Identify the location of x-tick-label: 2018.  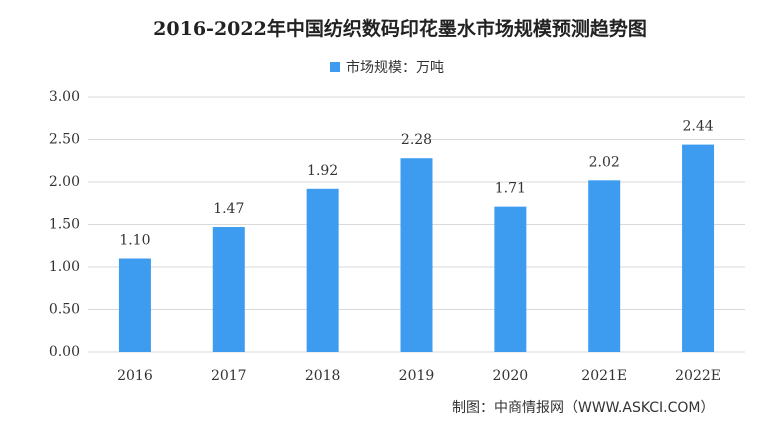
(323, 376).